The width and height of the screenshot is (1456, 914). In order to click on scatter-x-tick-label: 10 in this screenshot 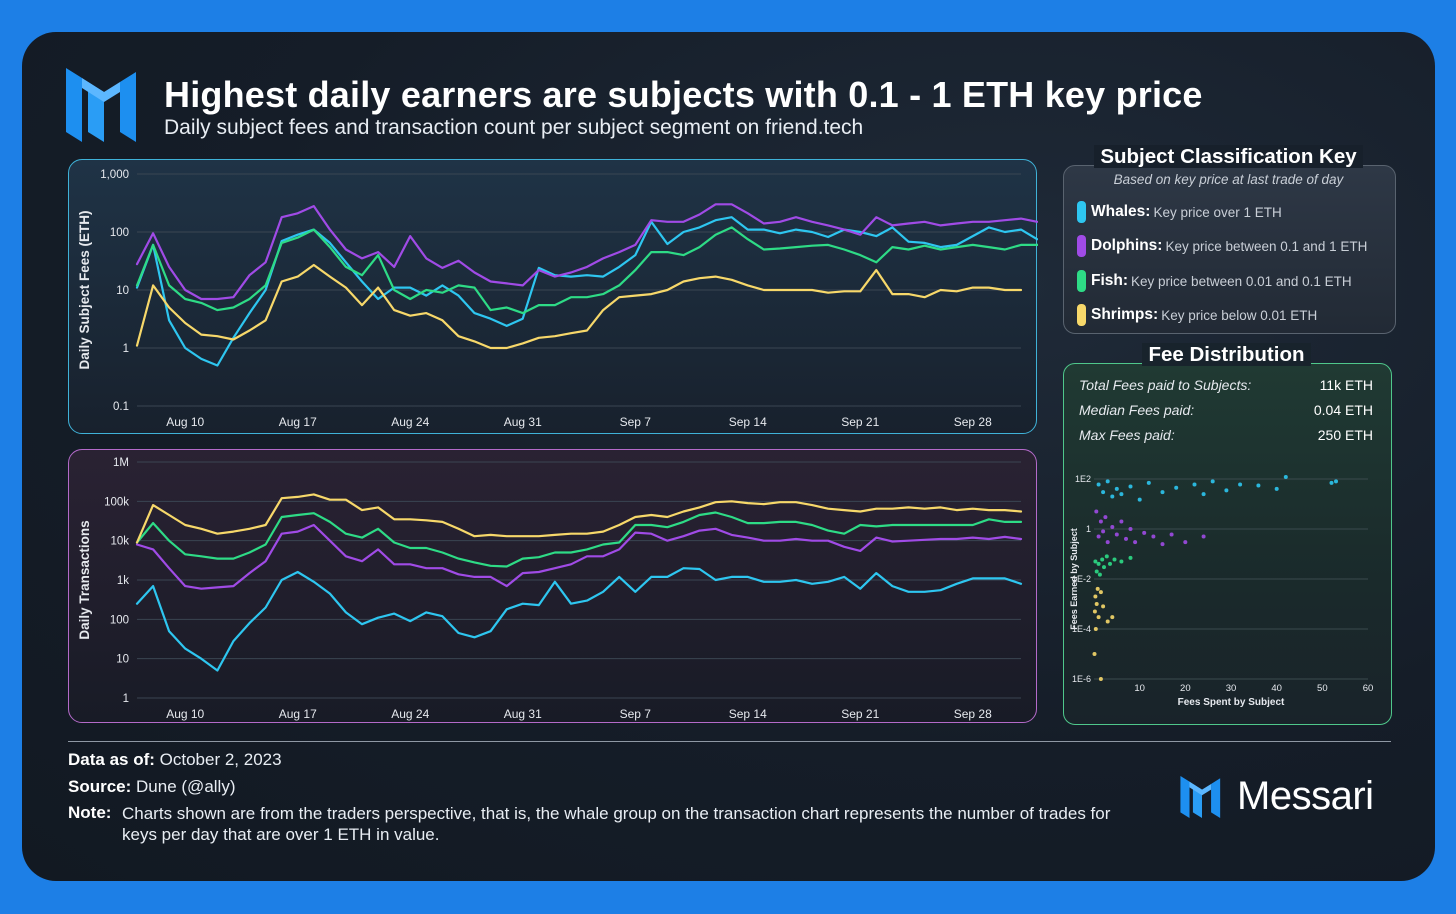, I will do `click(1139, 688)`.